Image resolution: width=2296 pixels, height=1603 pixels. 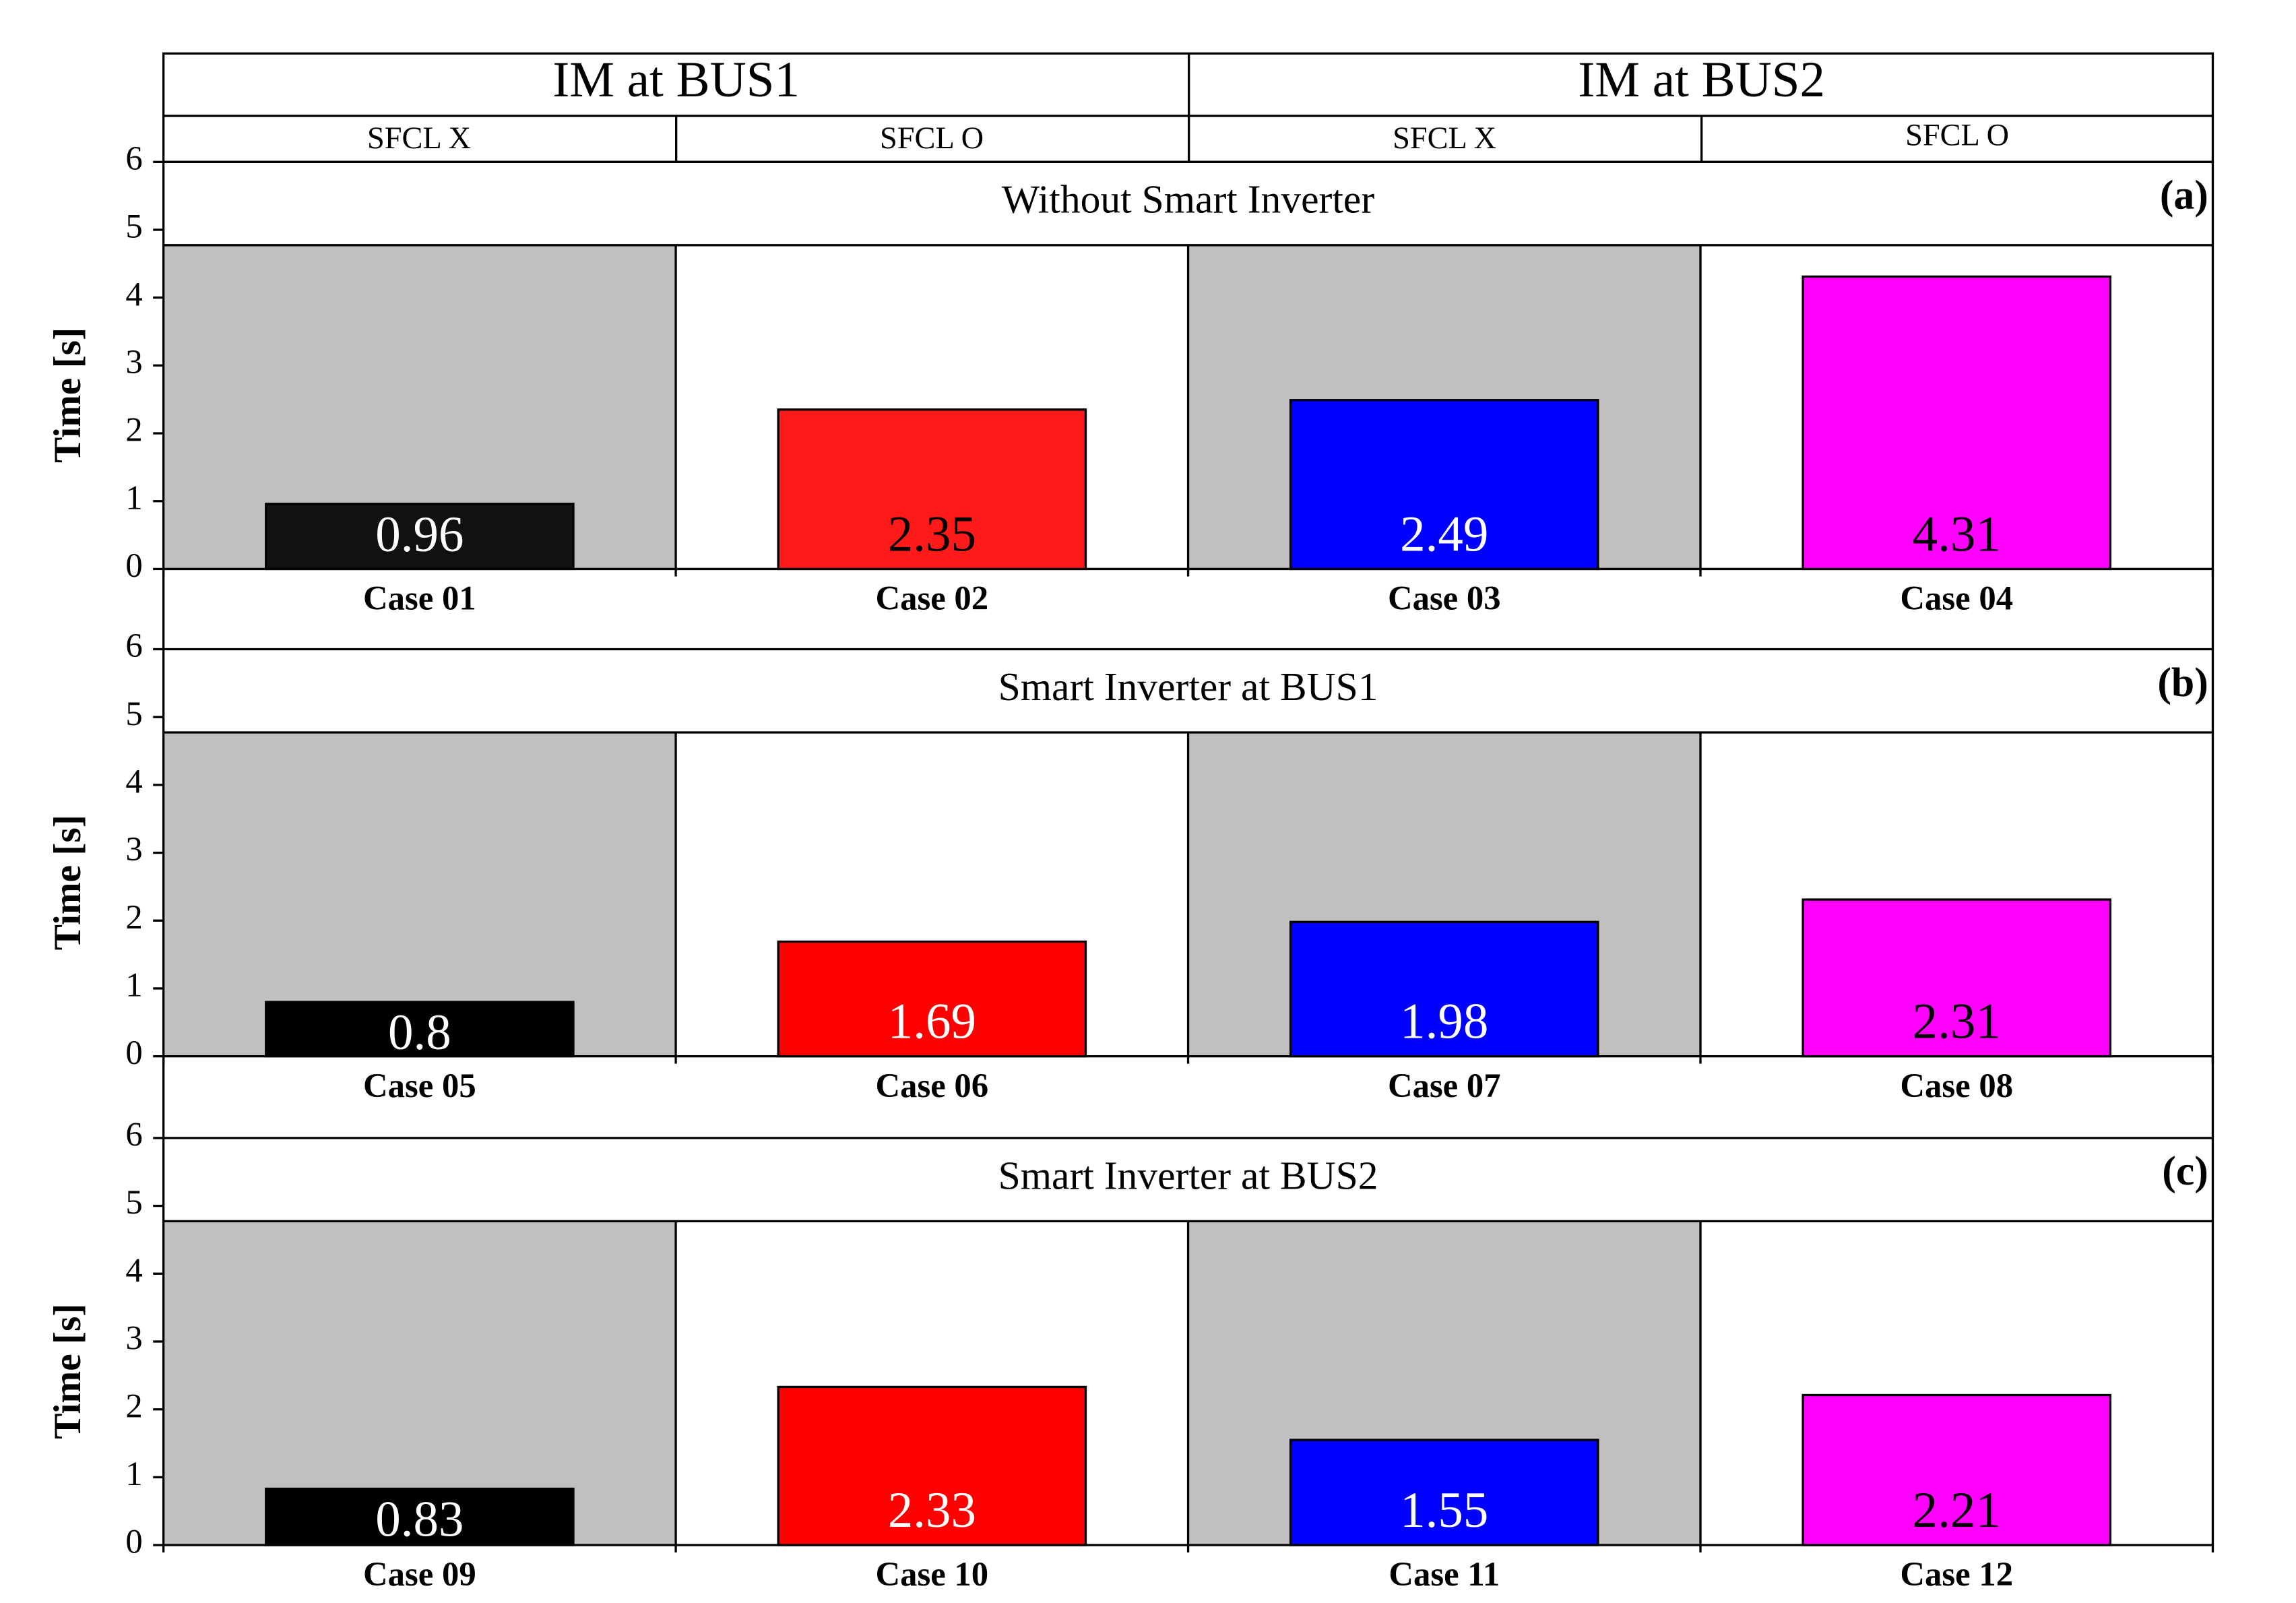 I want to click on value-label: 1.98, so click(x=1444, y=1022).